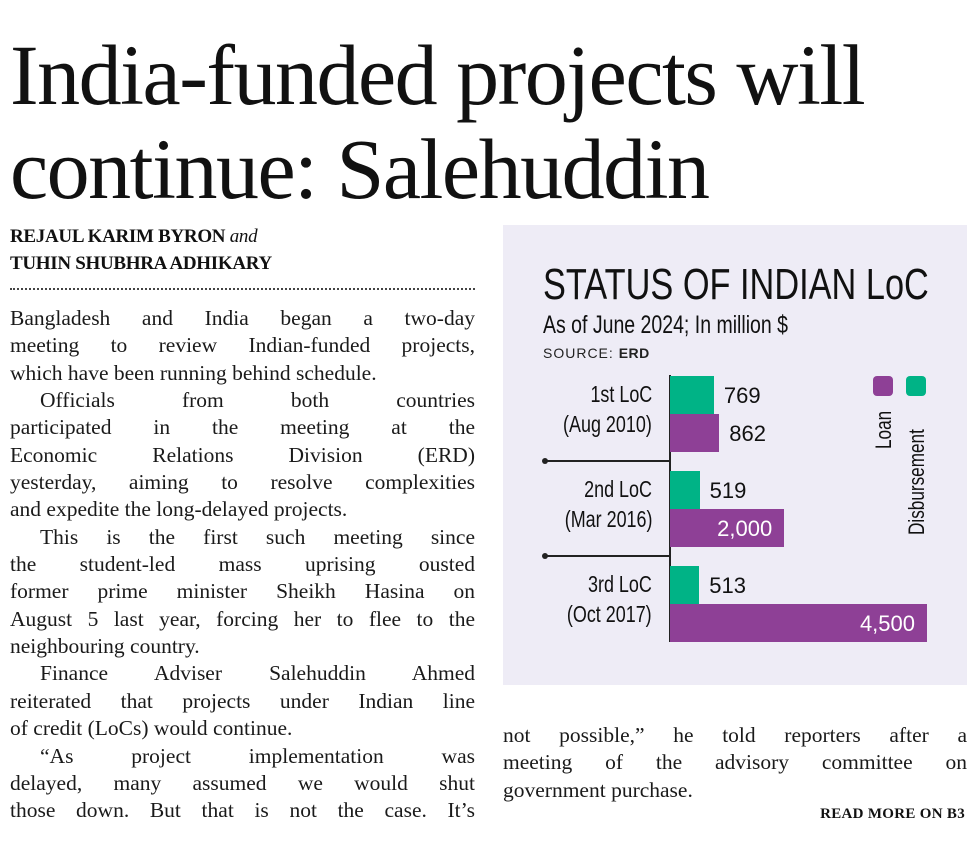 This screenshot has height=843, width=977. Describe the element at coordinates (745, 528) in the screenshot. I see `loan-value-label: 2,000` at that location.